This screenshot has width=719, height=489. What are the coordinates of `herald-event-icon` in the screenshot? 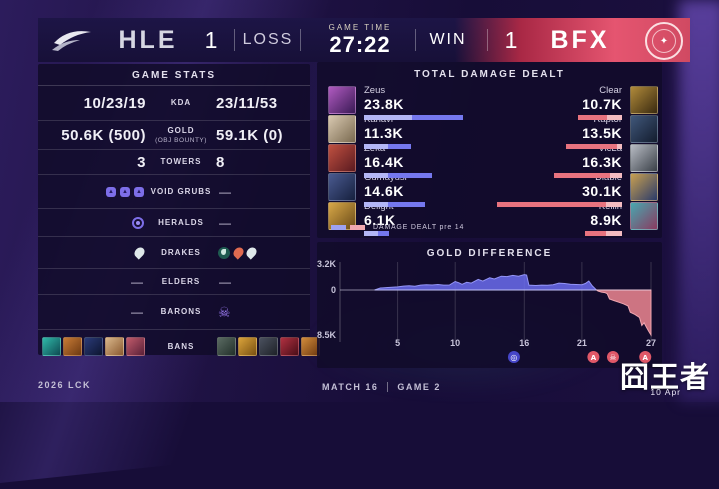 It's located at (513, 357).